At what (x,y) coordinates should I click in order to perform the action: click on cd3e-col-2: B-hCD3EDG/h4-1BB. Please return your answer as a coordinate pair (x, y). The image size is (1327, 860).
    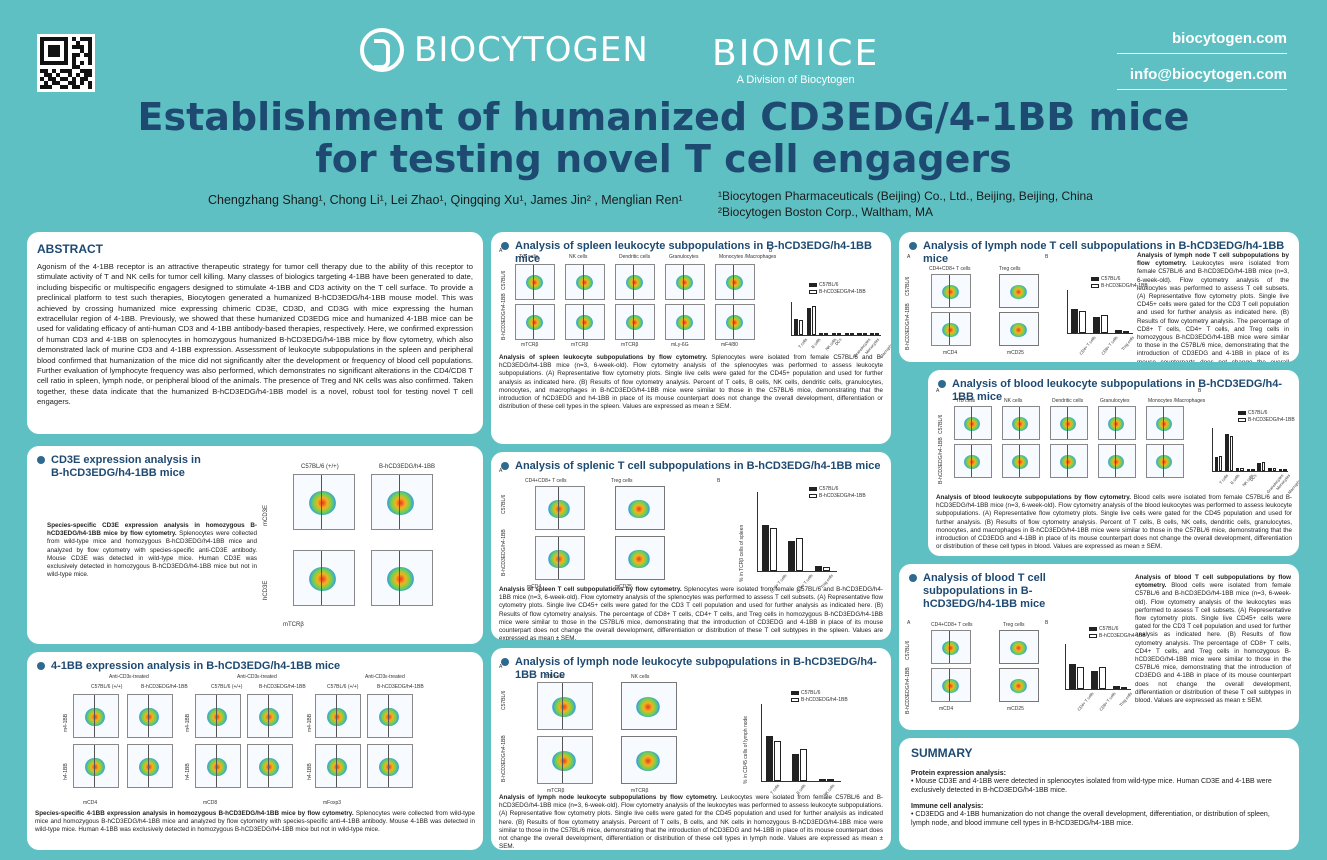
    Looking at the image, I should click on (407, 467).